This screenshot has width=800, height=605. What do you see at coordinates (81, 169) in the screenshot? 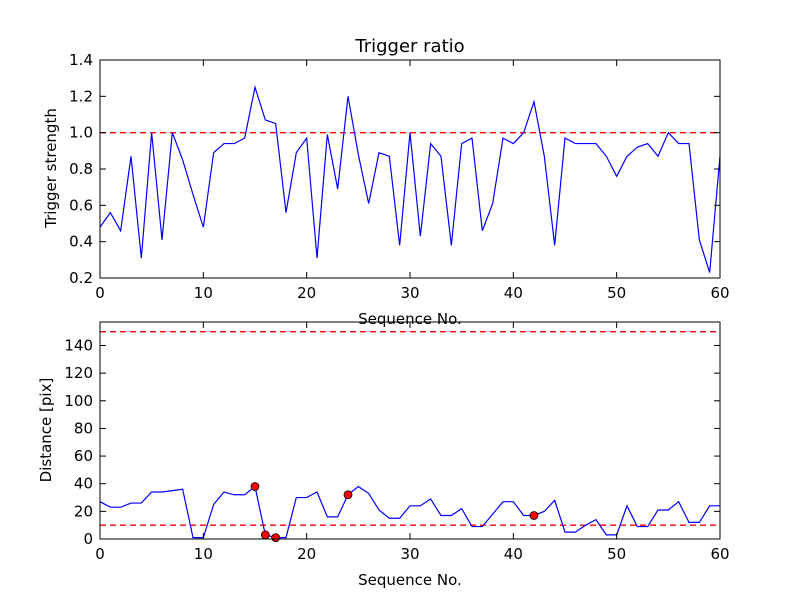
I see `y-tick-label: 0.8` at bounding box center [81, 169].